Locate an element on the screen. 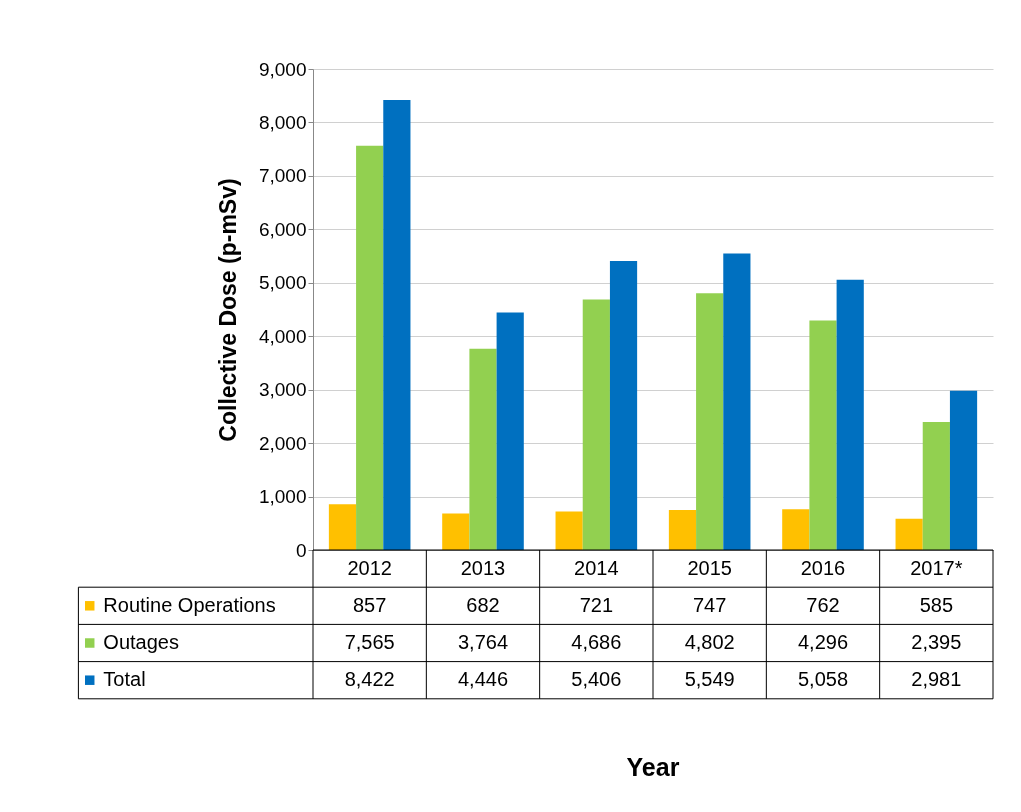 This screenshot has width=1021, height=812. data-label: 747 is located at coordinates (709, 604).